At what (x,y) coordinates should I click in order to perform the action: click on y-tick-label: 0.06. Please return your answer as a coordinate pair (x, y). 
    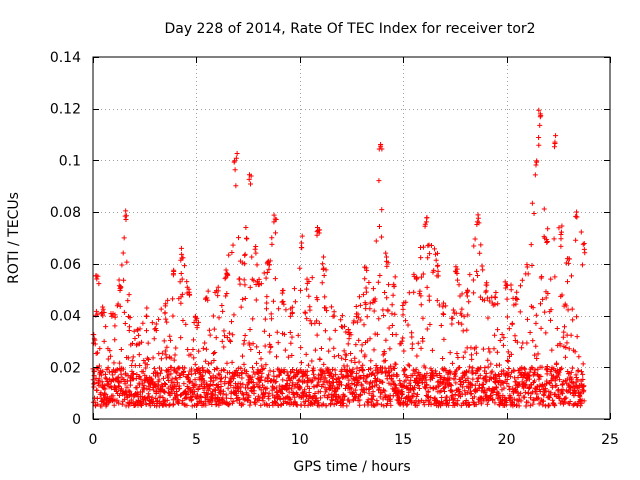
    Looking at the image, I should click on (65, 265).